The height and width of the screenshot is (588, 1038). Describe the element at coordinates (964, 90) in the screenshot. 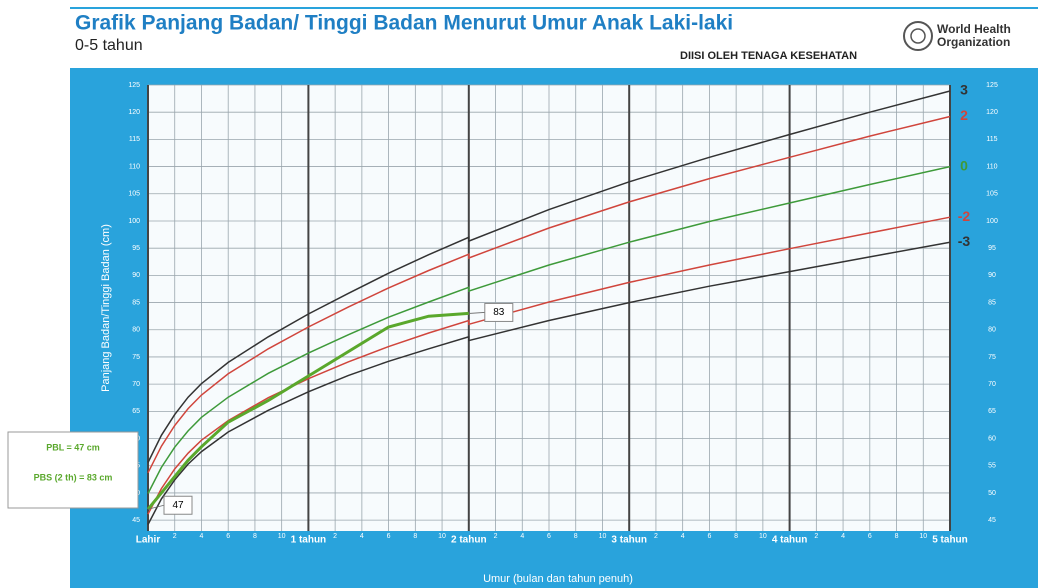

I see `legend-label: 3` at that location.